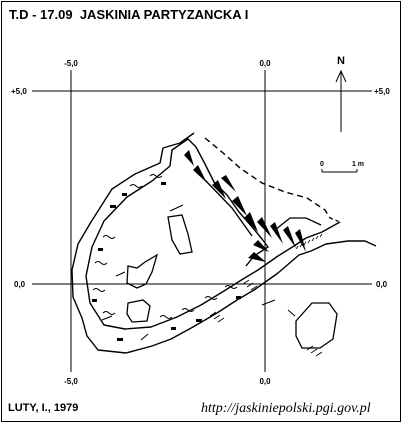 The width and height of the screenshot is (404, 425). Describe the element at coordinates (358, 164) in the screenshot. I see `scale-end-label: 1 m` at that location.